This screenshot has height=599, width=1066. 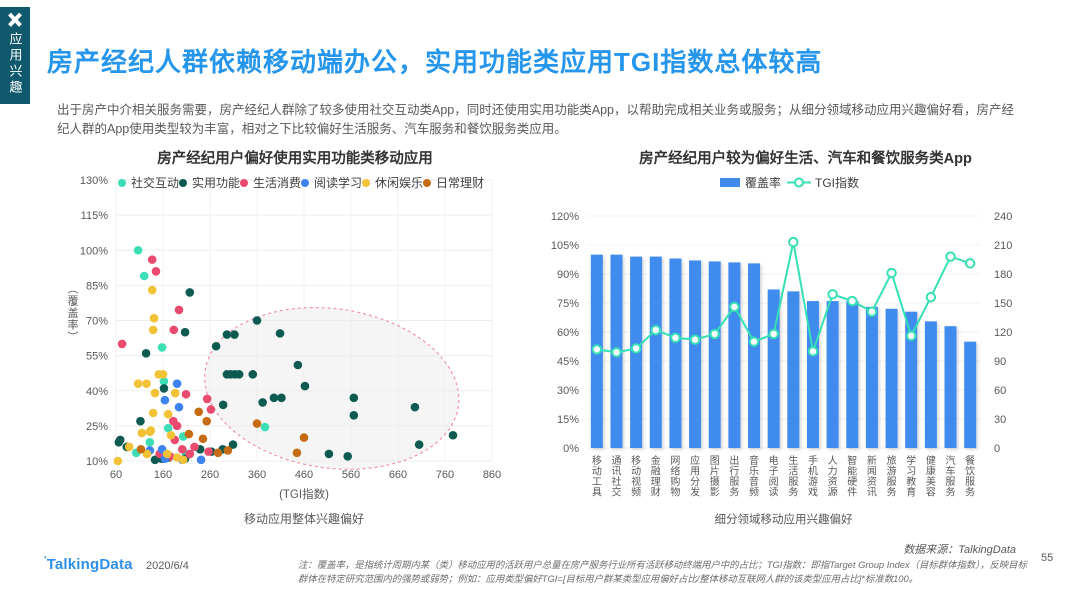 What do you see at coordinates (88, 564) in the screenshot?
I see `talkingdata-logo: 'TalkingData` at bounding box center [88, 564].